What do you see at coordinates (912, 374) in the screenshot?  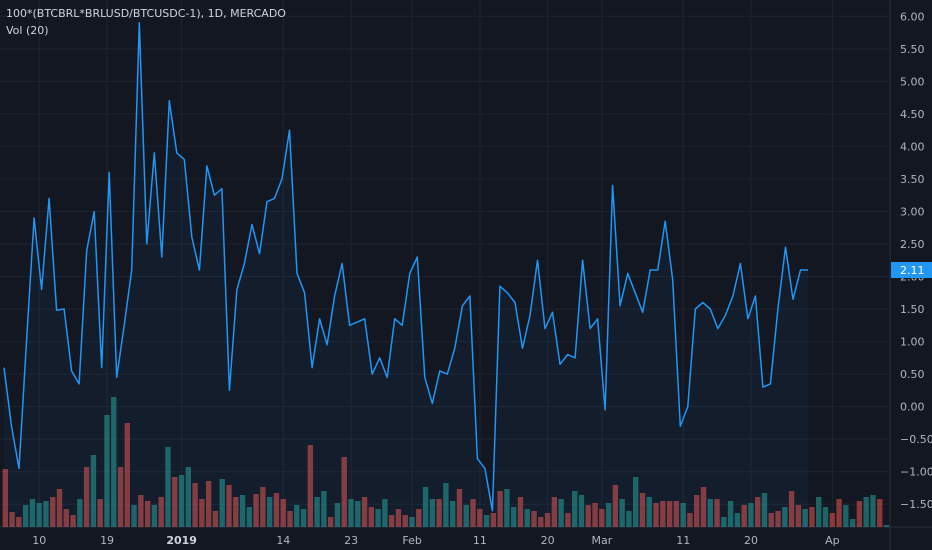 I see `y-tick-label: 0.50` at bounding box center [912, 374].